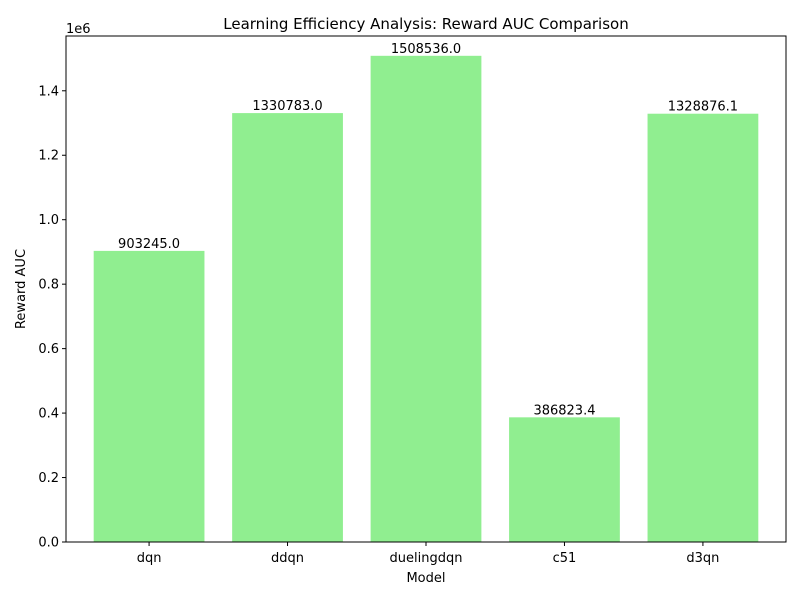  What do you see at coordinates (426, 558) in the screenshot?
I see `x-tick-label-duelingdqn: duelingdqn` at bounding box center [426, 558].